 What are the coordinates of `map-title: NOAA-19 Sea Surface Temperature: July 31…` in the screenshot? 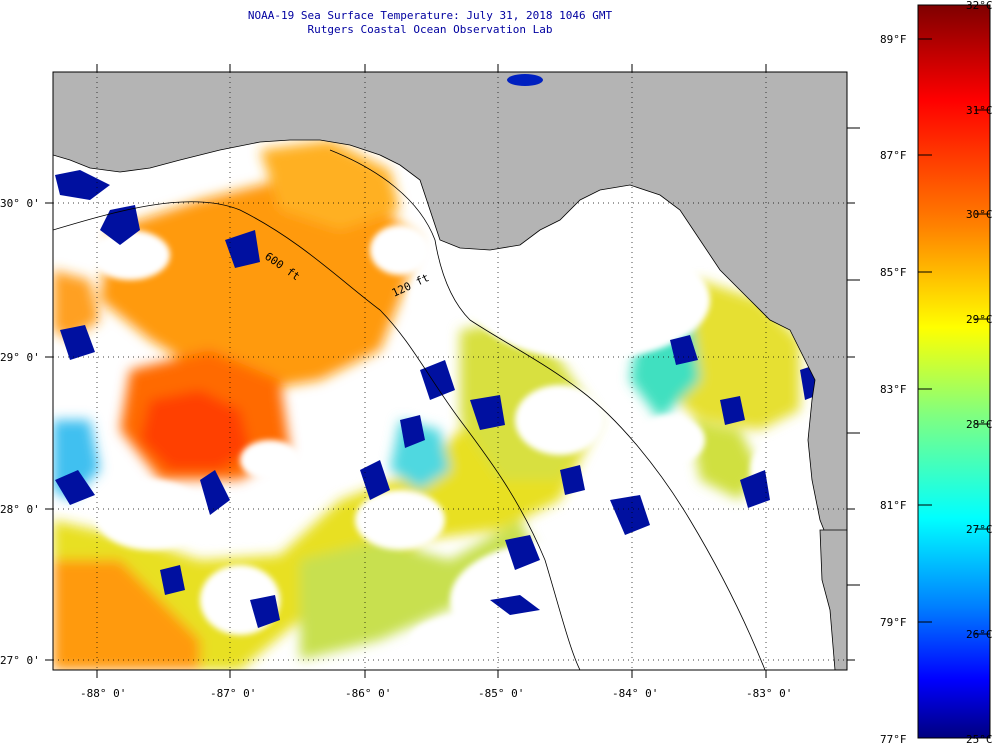 It's located at (430, 15).